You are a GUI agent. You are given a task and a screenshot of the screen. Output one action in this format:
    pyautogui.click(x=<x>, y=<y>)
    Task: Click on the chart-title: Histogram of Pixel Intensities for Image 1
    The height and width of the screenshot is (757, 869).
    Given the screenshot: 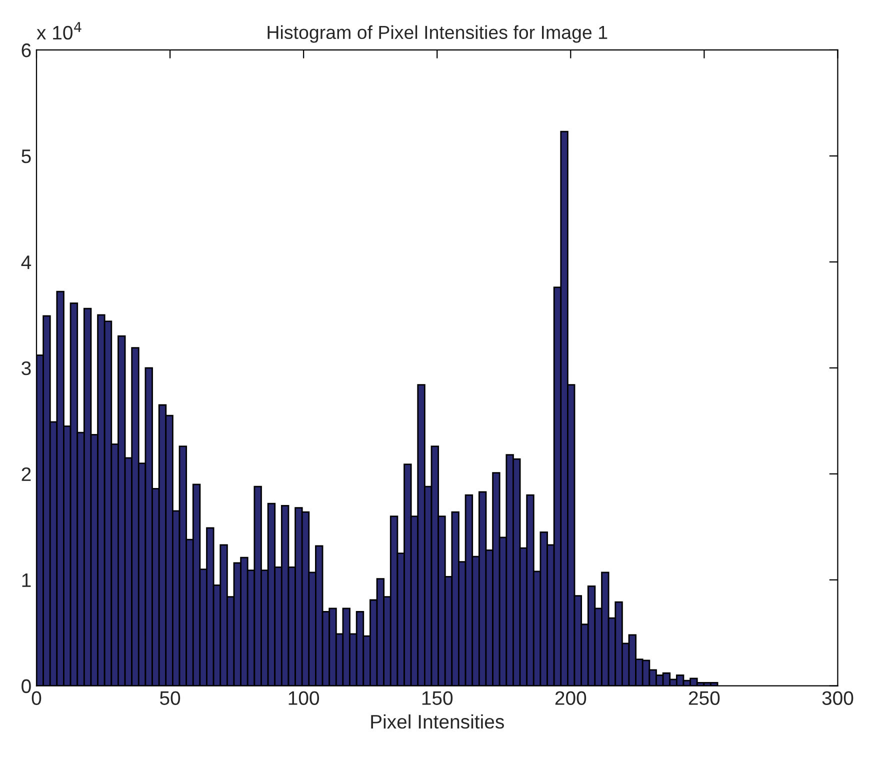 What is the action you would take?
    pyautogui.click(x=438, y=34)
    